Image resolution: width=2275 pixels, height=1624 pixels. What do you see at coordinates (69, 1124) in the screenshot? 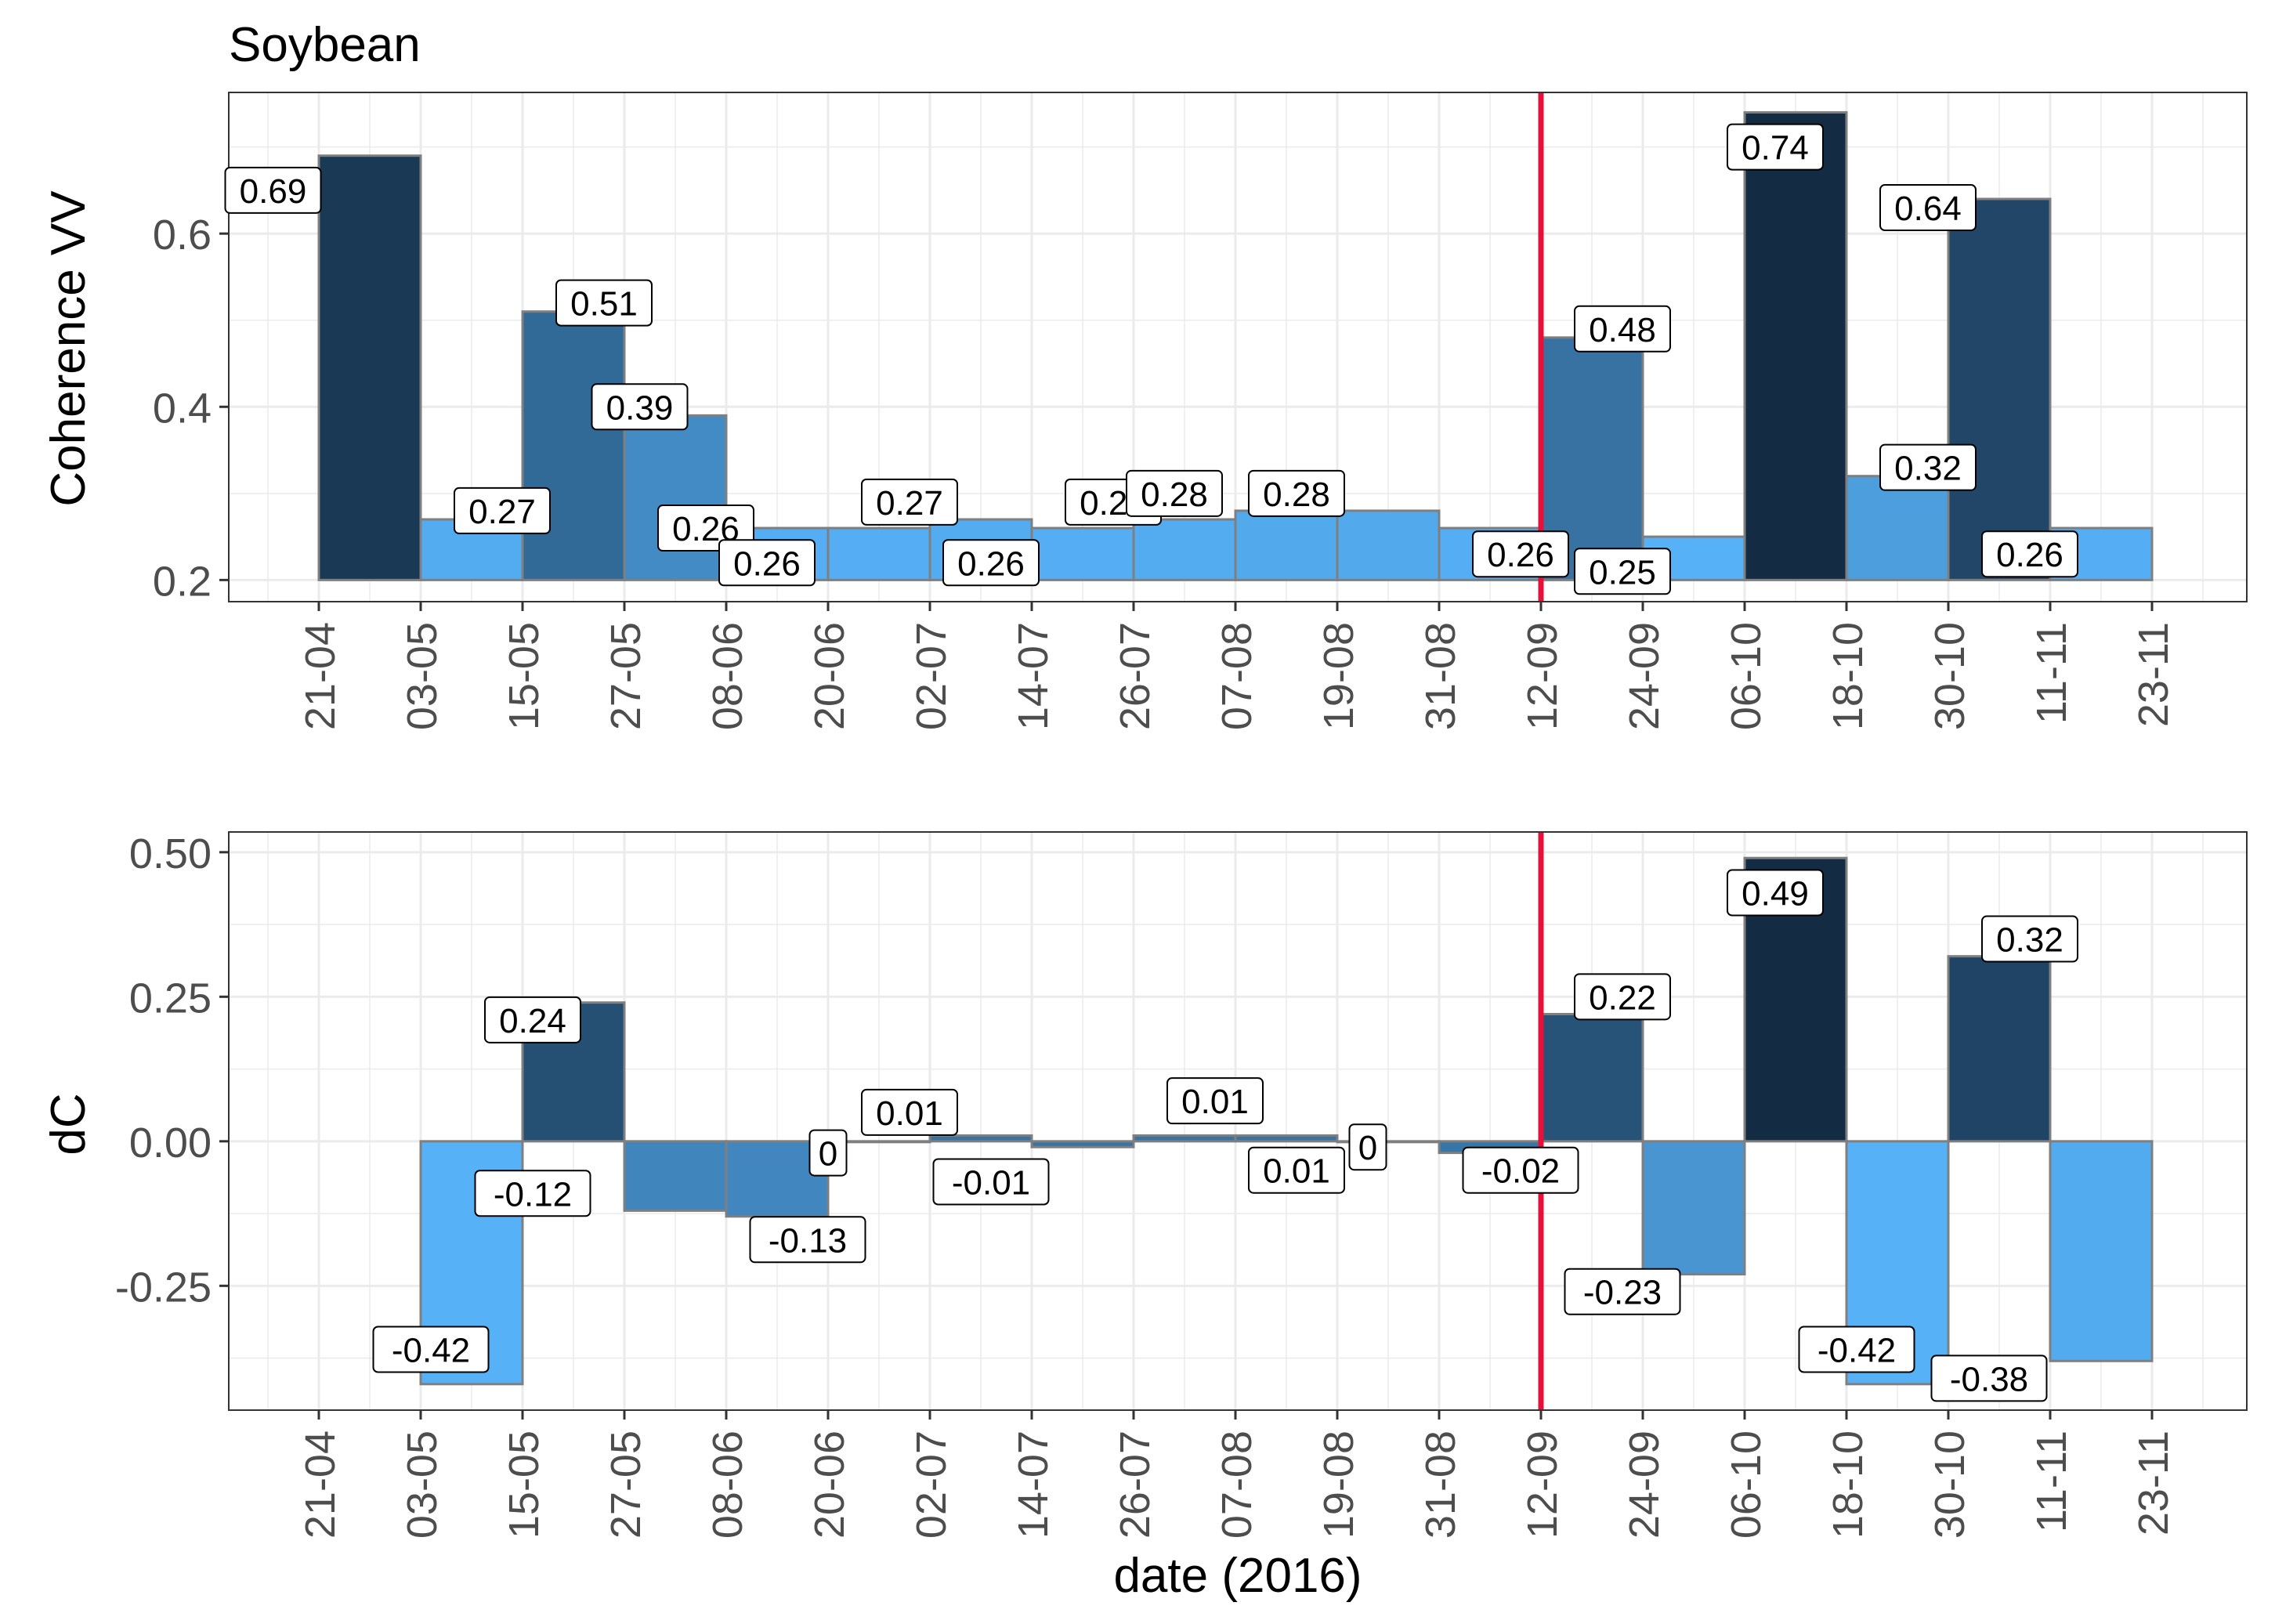
I see `y-axis-title-dc: dC` at bounding box center [69, 1124].